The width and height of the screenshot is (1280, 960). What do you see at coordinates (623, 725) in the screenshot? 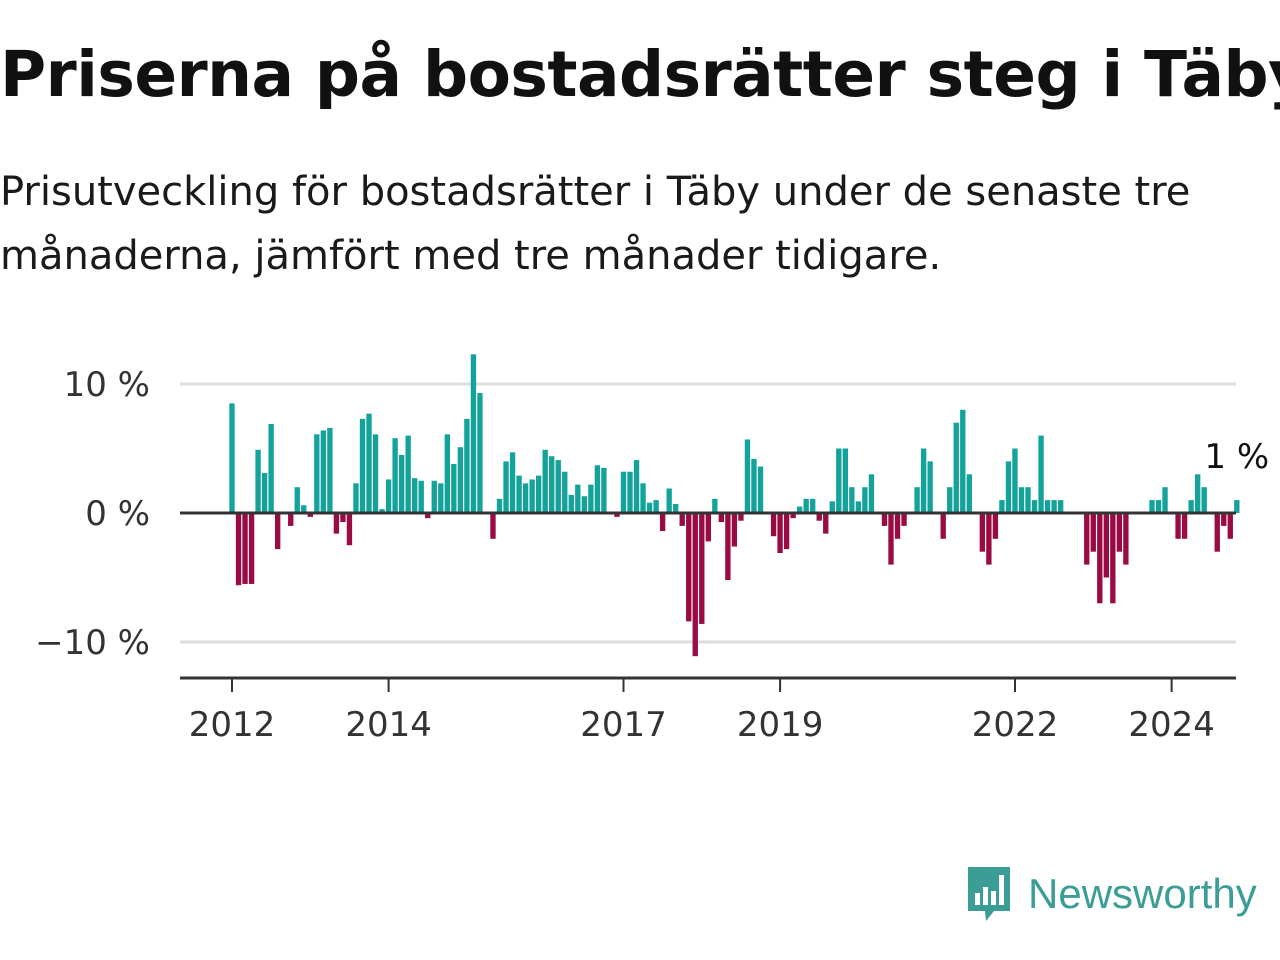
I see `x-tick-label: 2017` at bounding box center [623, 725].